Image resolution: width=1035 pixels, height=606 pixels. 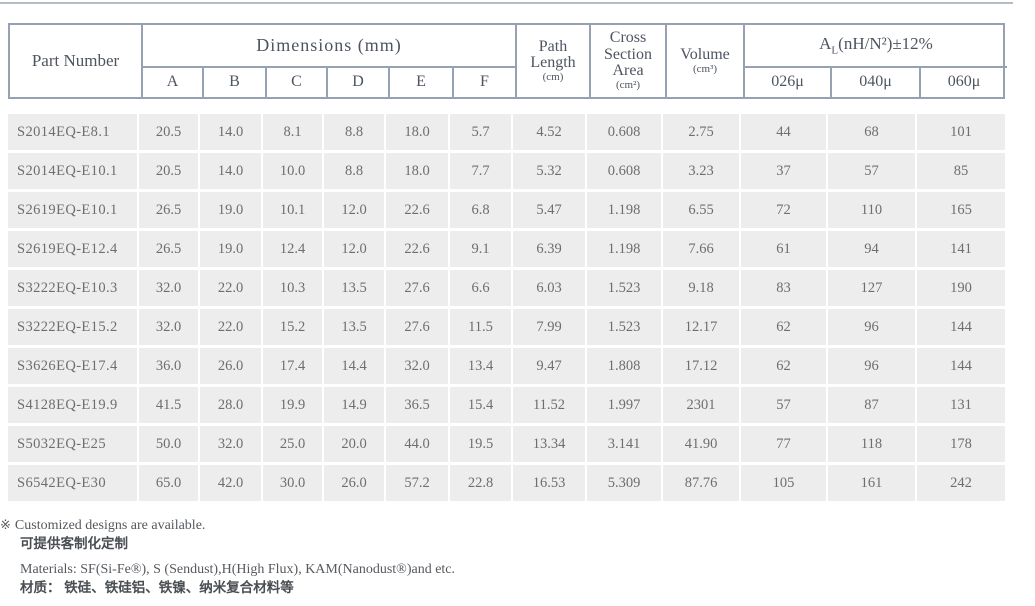 I want to click on col-header-cross-section: Cross Section Area (cm²), so click(x=627, y=61).